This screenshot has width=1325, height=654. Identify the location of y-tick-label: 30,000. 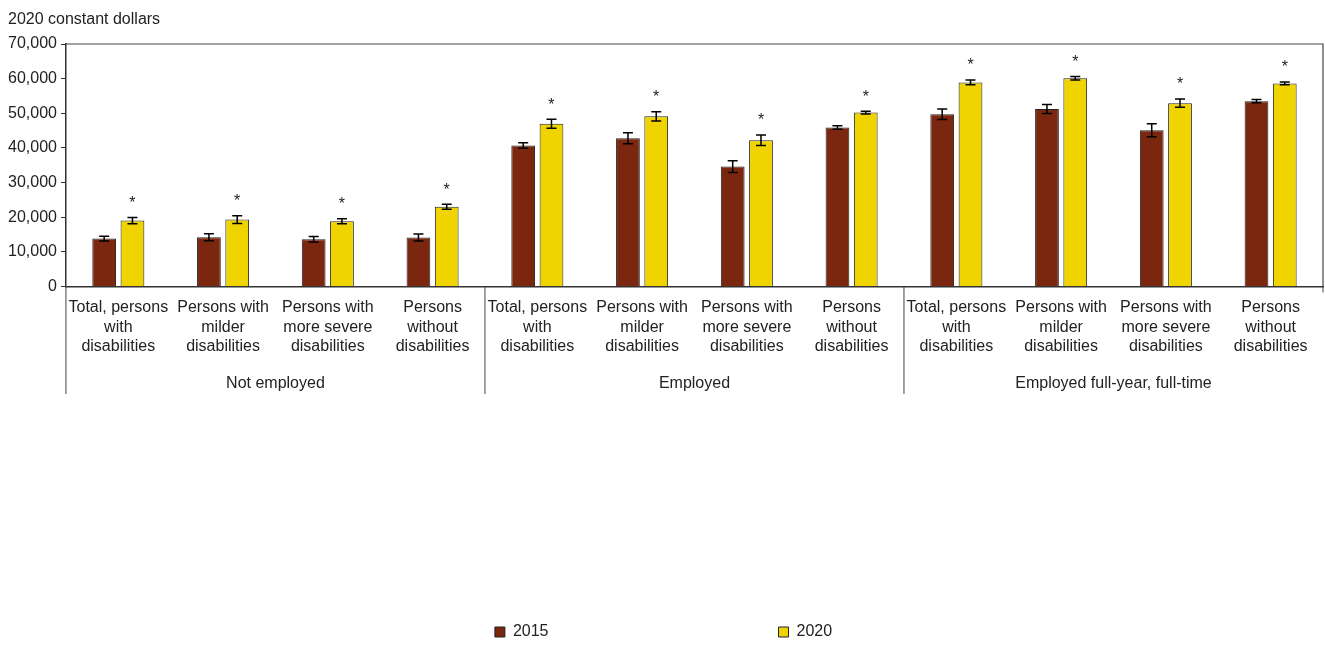
(33, 181).